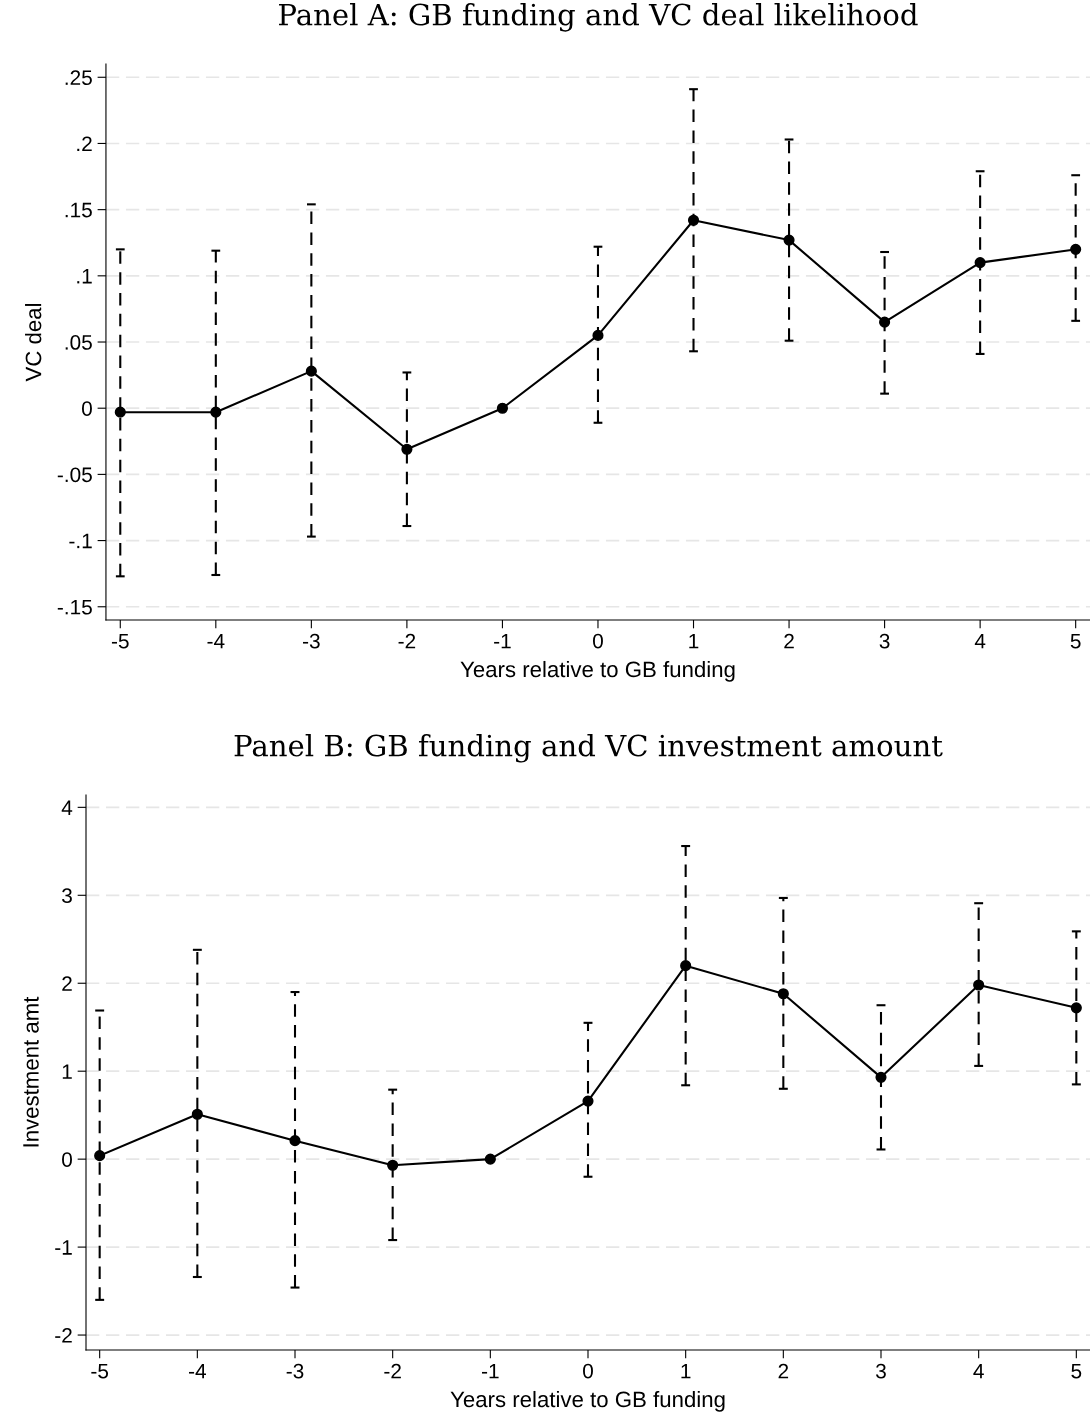 The width and height of the screenshot is (1090, 1423). Describe the element at coordinates (67, 807) in the screenshot. I see `y-tick-label: 4` at that location.